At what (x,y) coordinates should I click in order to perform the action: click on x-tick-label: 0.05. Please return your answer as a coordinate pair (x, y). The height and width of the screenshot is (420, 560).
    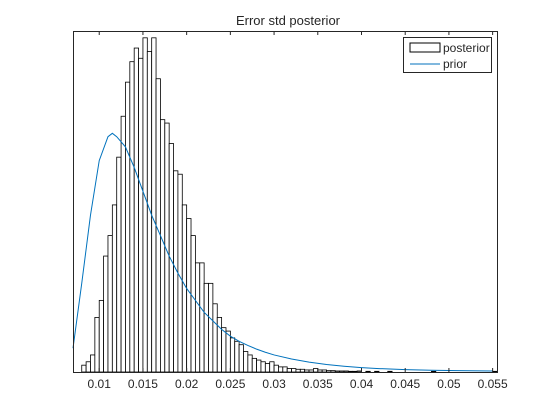
    Looking at the image, I should click on (449, 384).